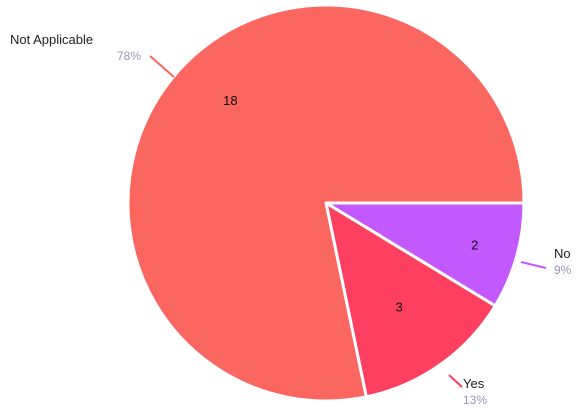  What do you see at coordinates (398, 307) in the screenshot?
I see `slice-value-yes: 3` at bounding box center [398, 307].